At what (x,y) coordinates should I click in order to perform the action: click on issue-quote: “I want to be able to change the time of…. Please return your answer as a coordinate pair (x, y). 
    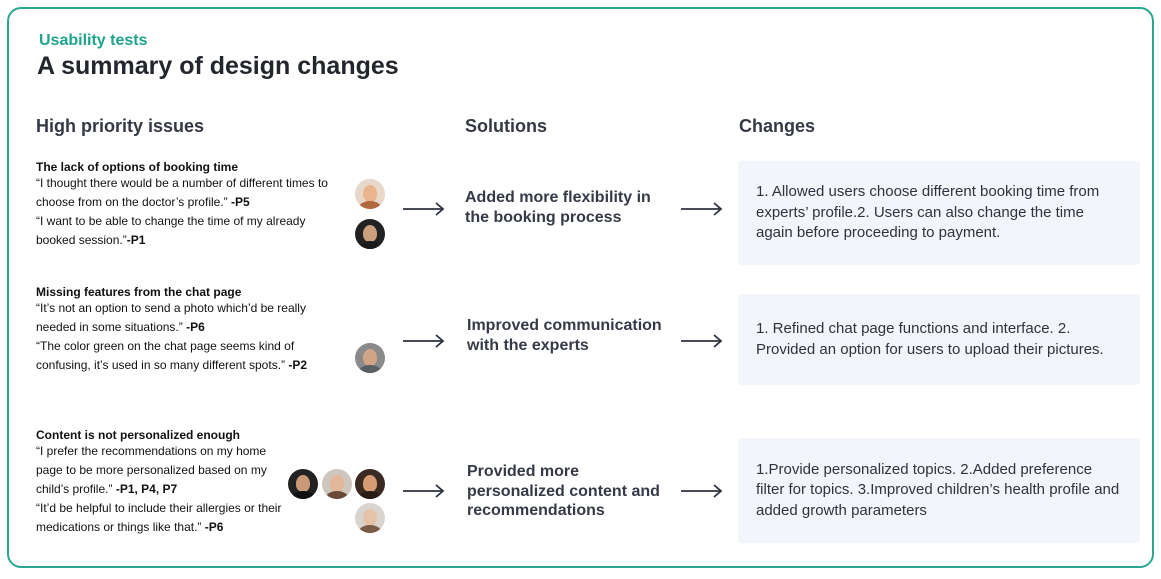
    Looking at the image, I should click on (171, 230).